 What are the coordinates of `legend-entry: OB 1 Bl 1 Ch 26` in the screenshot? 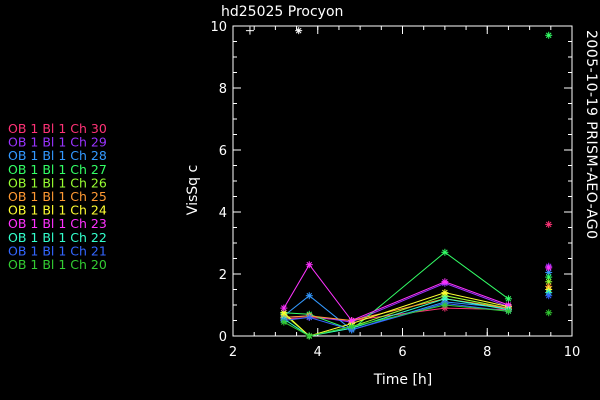 It's located at (57, 182).